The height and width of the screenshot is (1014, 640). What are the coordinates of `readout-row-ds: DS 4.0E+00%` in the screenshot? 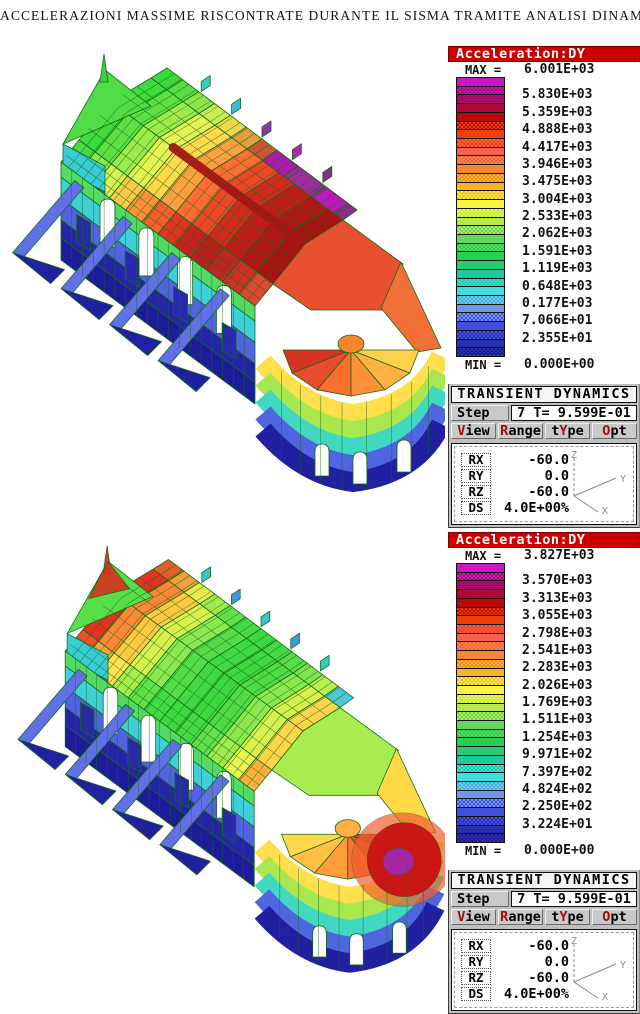 It's located at (515, 507).